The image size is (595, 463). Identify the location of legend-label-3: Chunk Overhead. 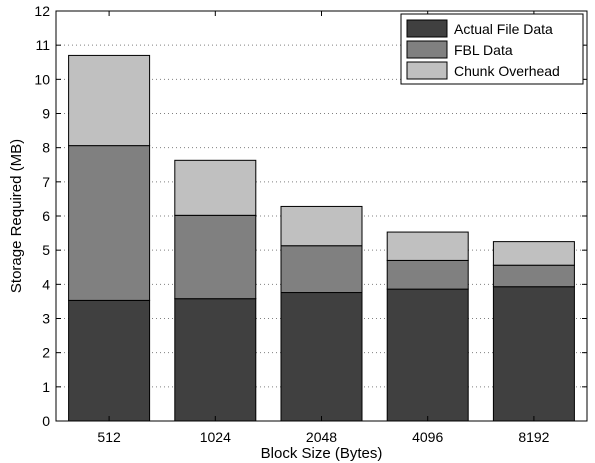
(507, 71).